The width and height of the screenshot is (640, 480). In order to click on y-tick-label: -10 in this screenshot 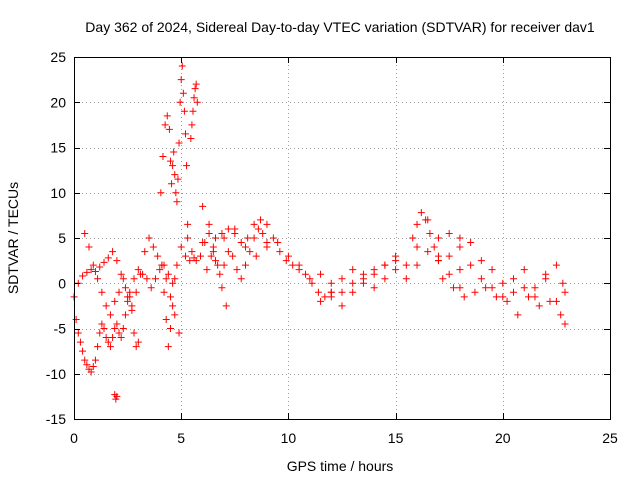, I will do `click(56, 374)`.